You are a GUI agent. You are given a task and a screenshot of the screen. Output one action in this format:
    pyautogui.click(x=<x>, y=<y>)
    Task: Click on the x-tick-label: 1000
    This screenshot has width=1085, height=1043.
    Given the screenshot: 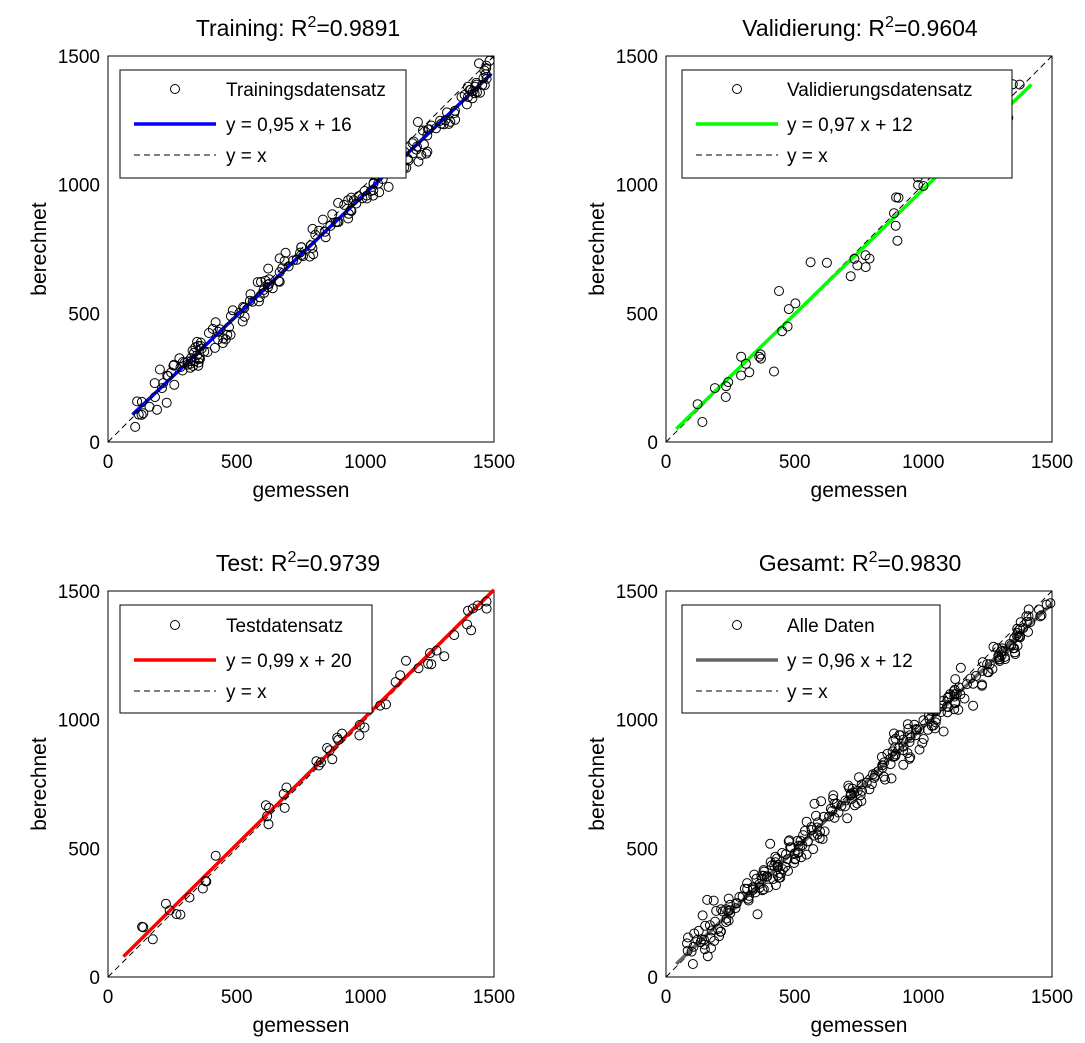 What is the action you would take?
    pyautogui.click(x=365, y=997)
    